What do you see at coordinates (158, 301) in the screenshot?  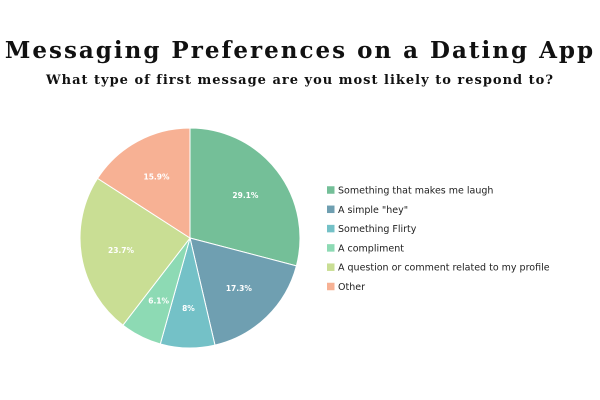 I see `pie-slice-label: 6.1%` at bounding box center [158, 301].